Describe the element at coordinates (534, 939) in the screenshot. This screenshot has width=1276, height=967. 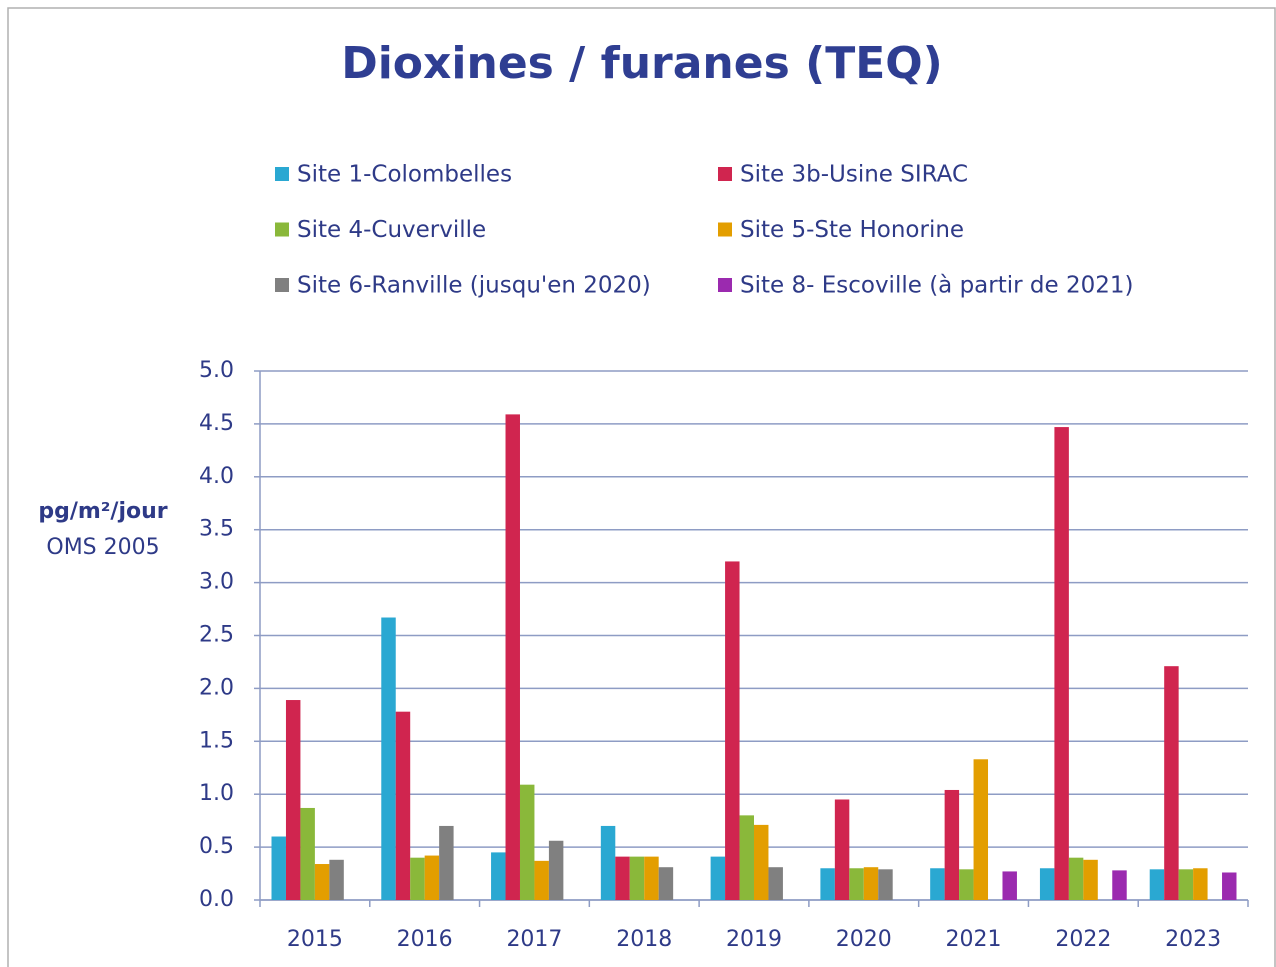
I see `x-tick-label: 2017` at that location.